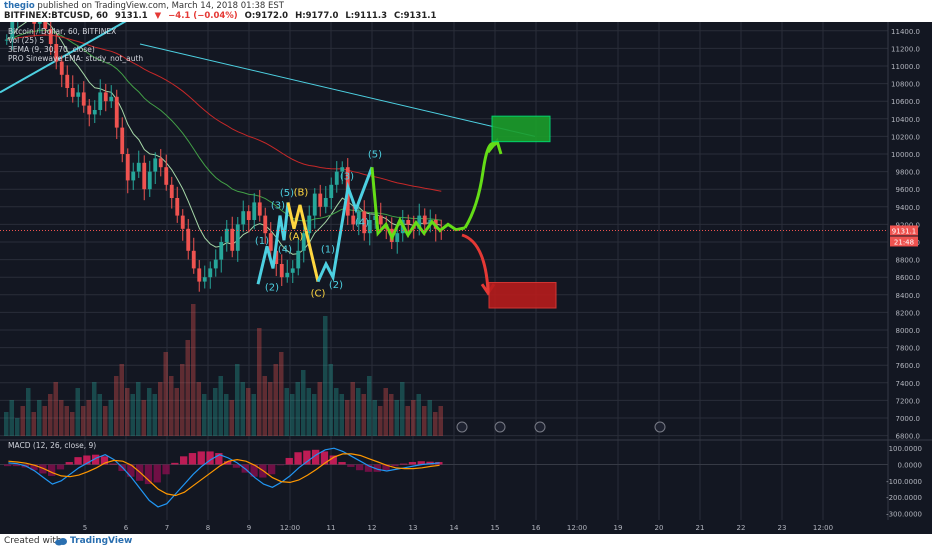 The image size is (932, 550). What do you see at coordinates (908, 401) in the screenshot?
I see `price-tick-label: 7200.0` at bounding box center [908, 401].